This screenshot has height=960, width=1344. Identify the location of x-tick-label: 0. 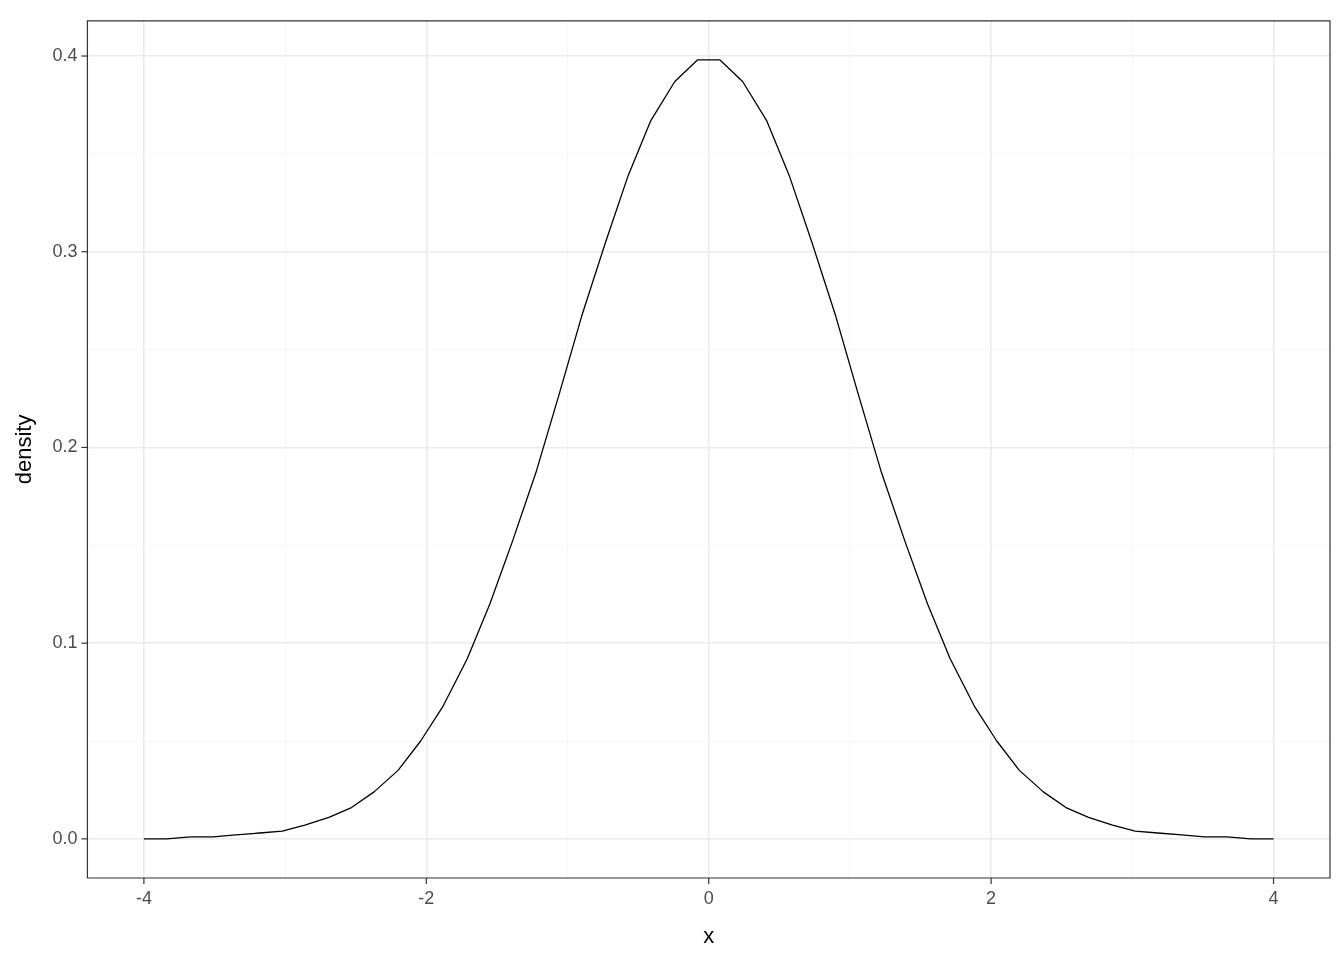
(708, 897).